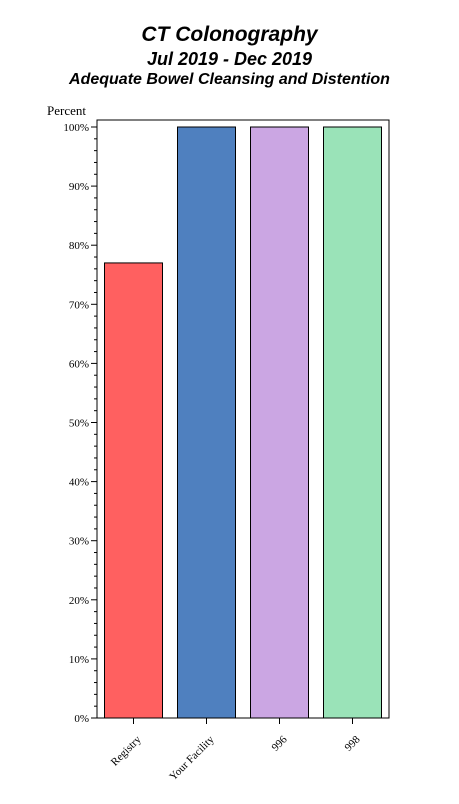 This screenshot has height=804, width=459. I want to click on y-tick-label: 90%, so click(79, 187).